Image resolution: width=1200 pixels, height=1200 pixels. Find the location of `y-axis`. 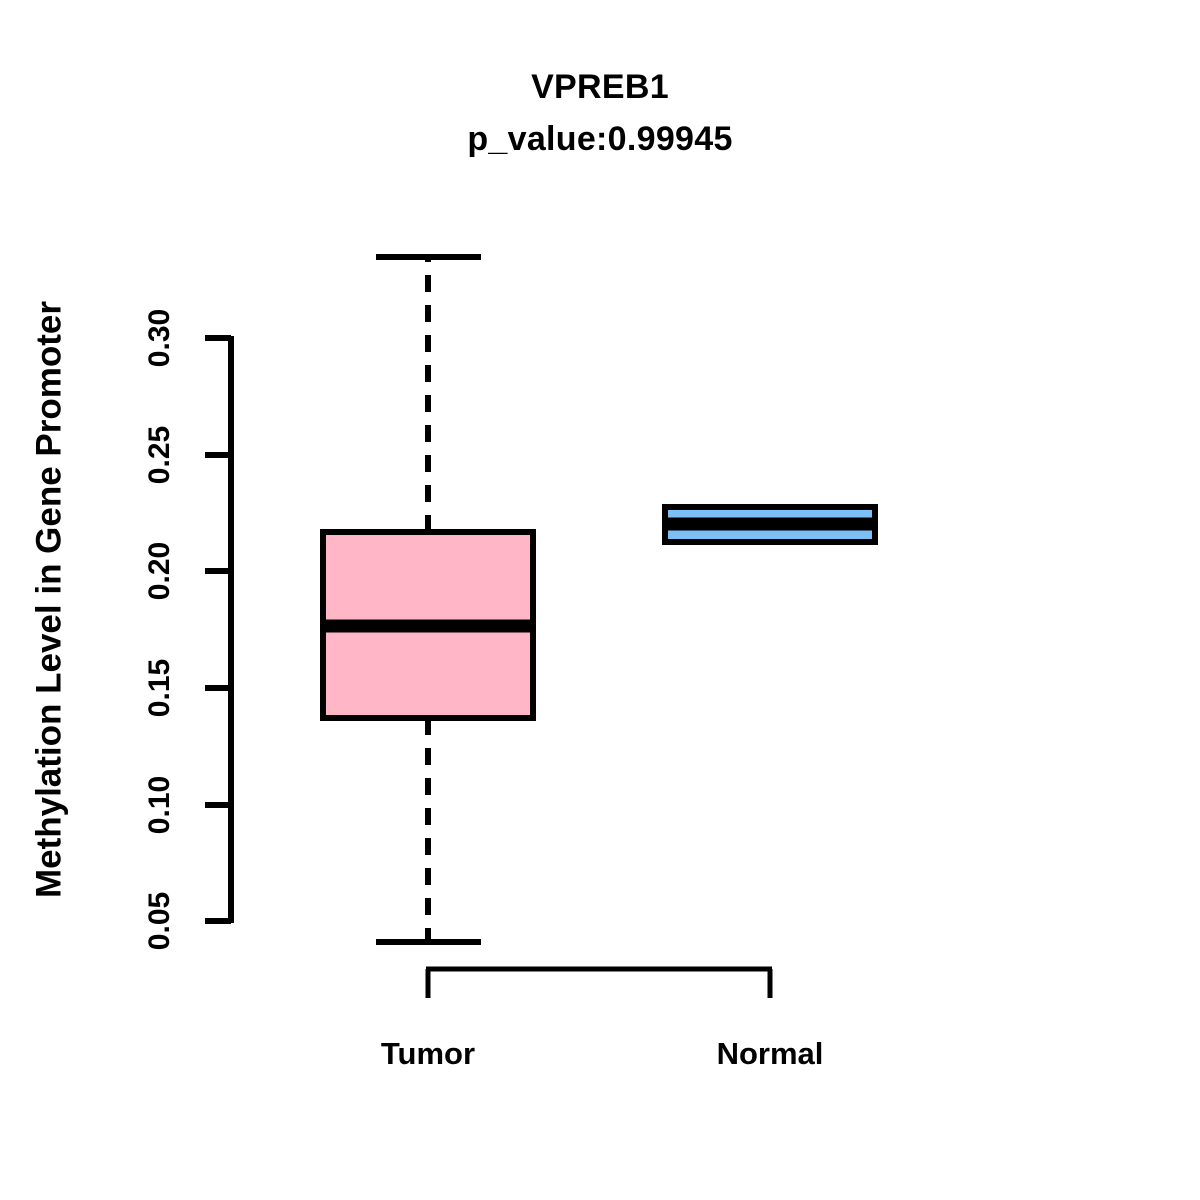

y-axis is located at coordinates (219, 629).